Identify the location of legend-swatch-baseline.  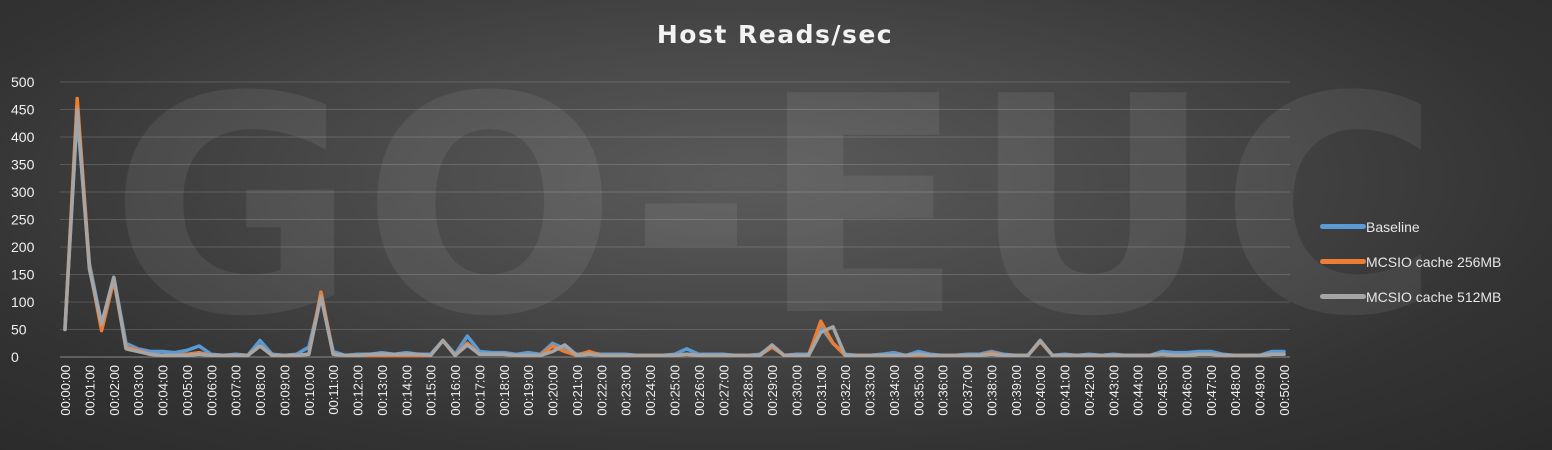
(1343, 226).